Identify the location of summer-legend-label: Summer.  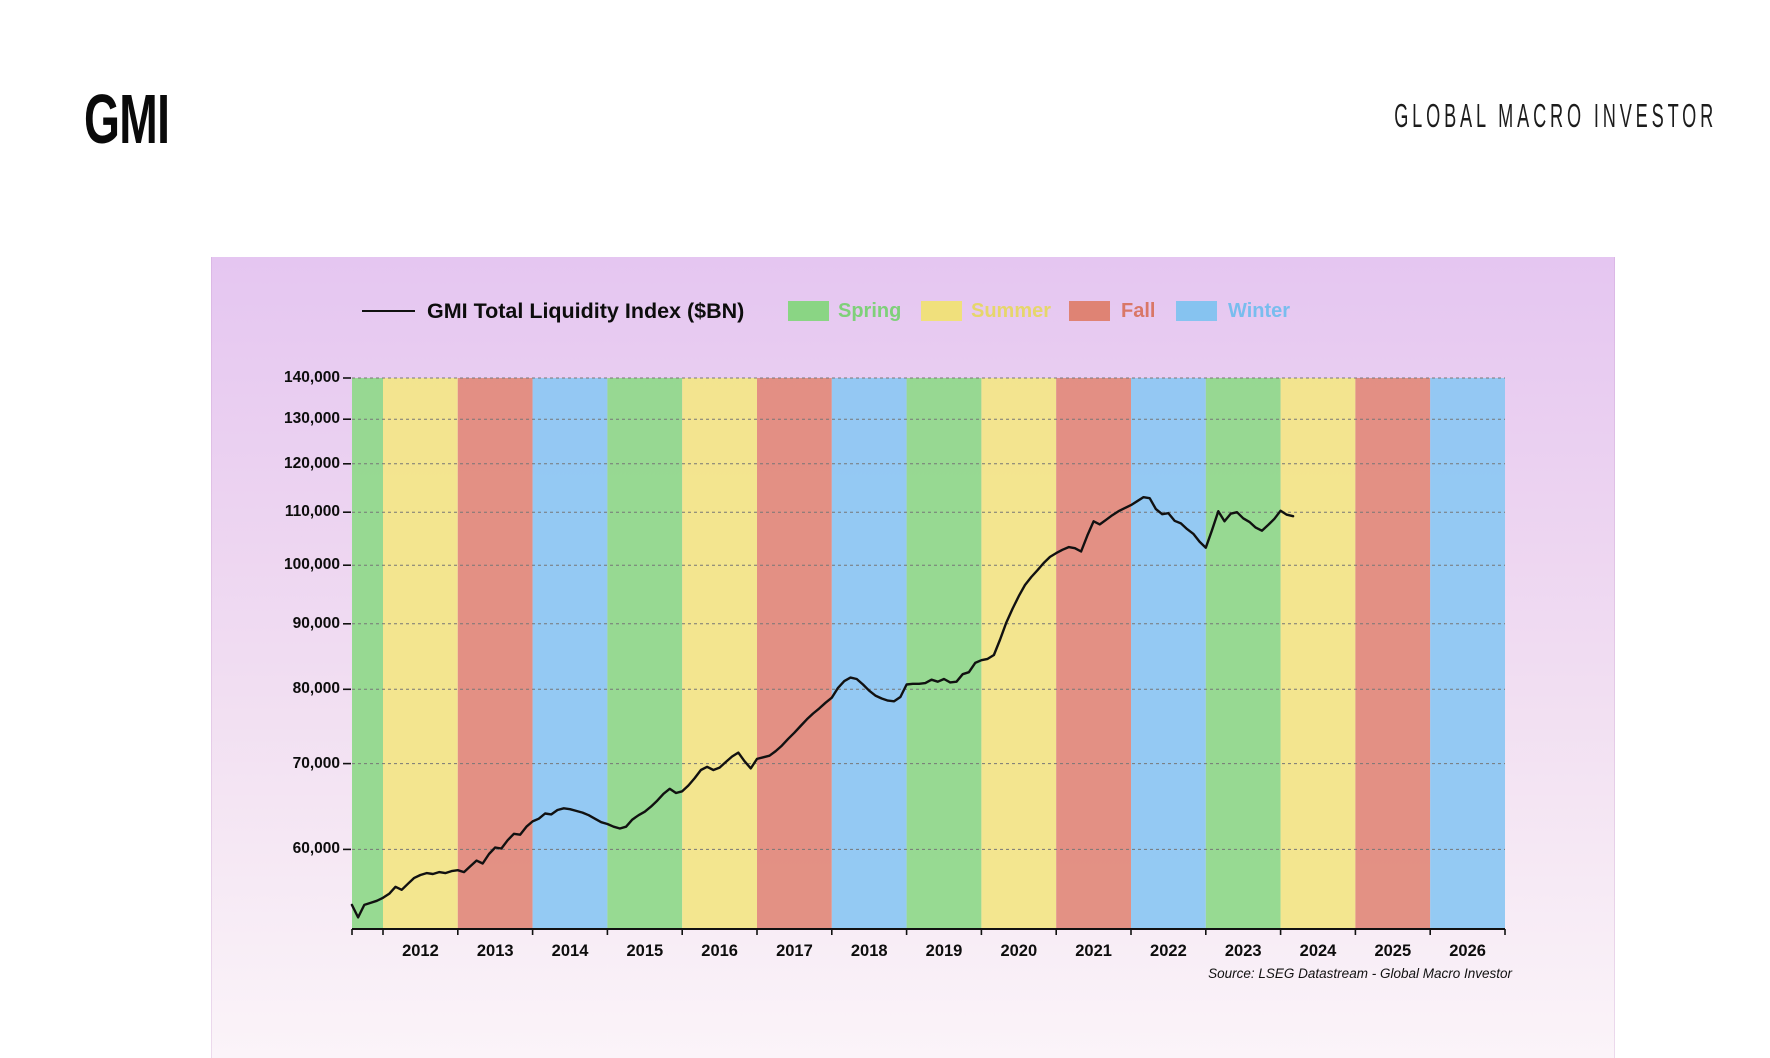
(1011, 311).